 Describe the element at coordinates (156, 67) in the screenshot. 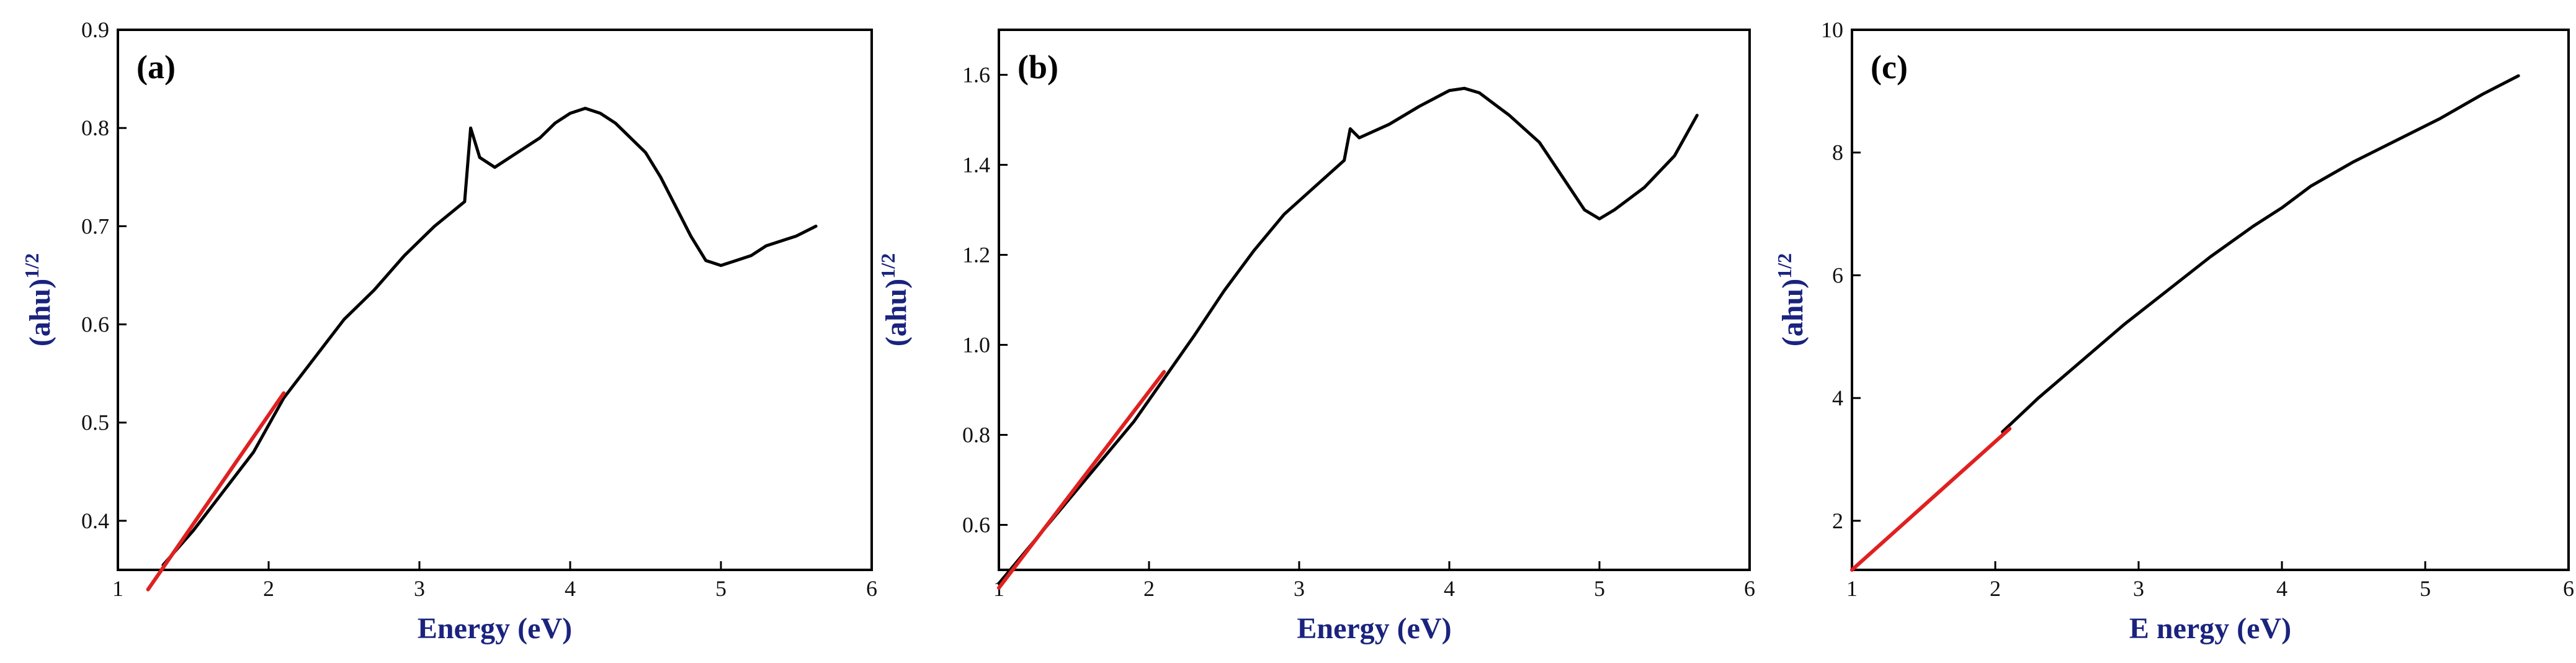

I see `panel-label-a: (a)` at that location.